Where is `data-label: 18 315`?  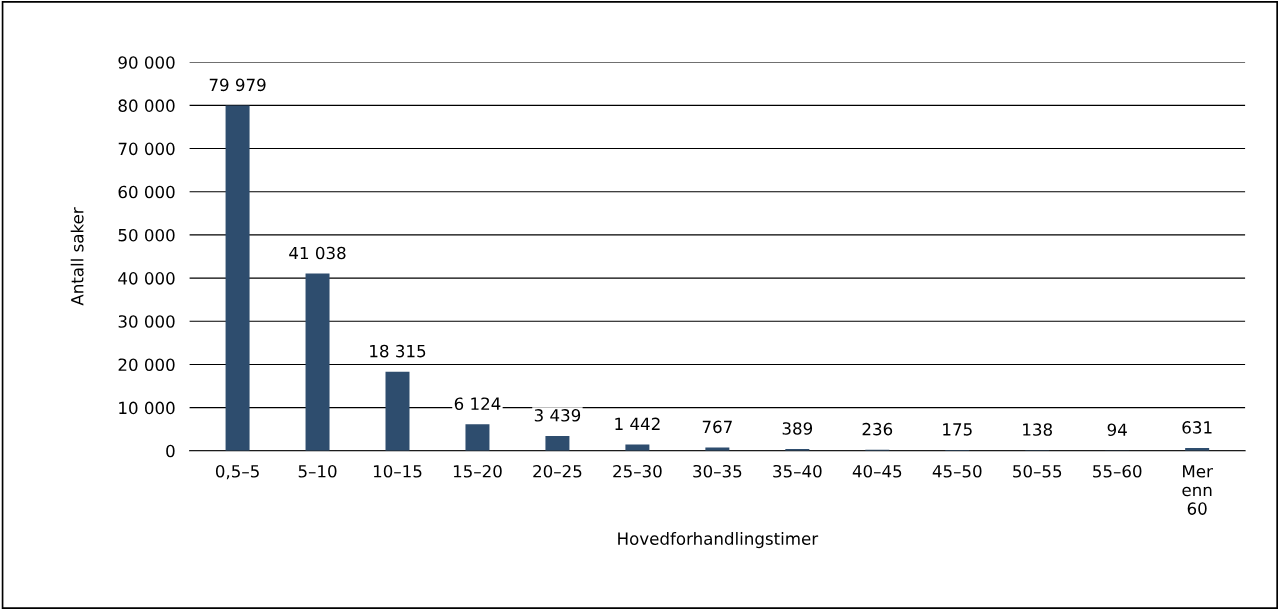
data-label: 18 315 is located at coordinates (398, 351).